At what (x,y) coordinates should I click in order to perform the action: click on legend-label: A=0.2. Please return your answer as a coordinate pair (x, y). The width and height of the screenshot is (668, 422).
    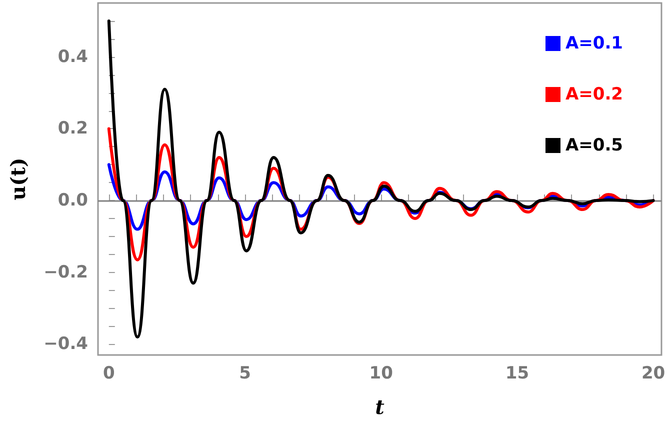
    Looking at the image, I should click on (594, 94).